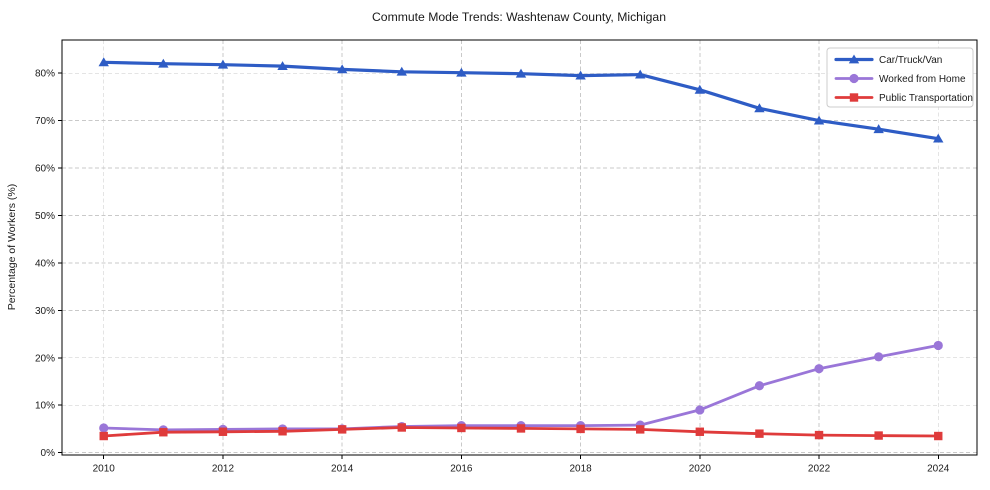 The height and width of the screenshot is (490, 990). What do you see at coordinates (910, 60) in the screenshot?
I see `legend-label-car-truck-van: Car/Truck/Van` at bounding box center [910, 60].